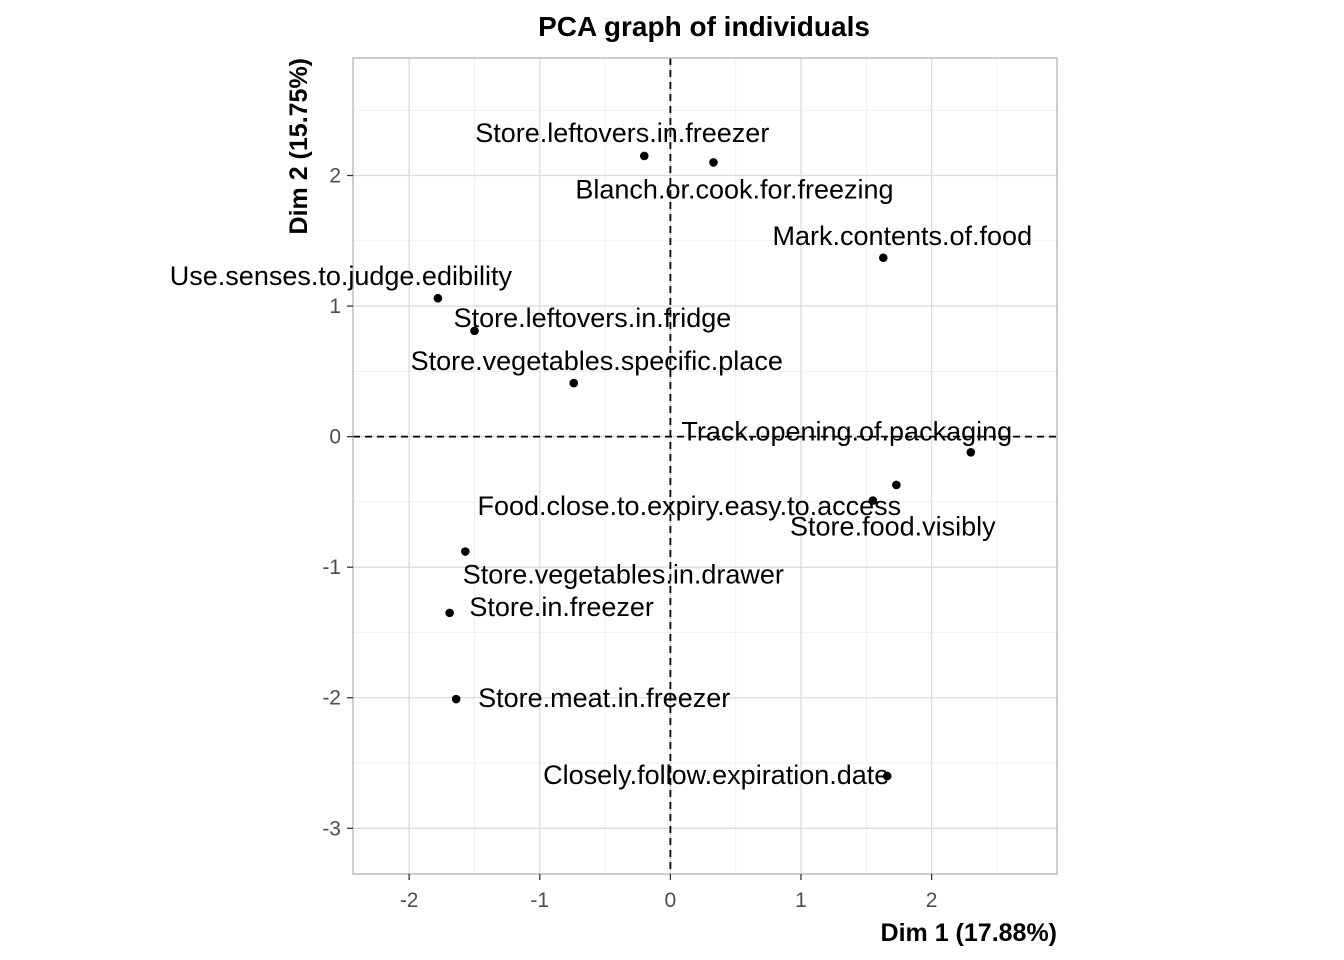 This screenshot has height=960, width=1344. I want to click on x-tick-label: 0, so click(671, 900).